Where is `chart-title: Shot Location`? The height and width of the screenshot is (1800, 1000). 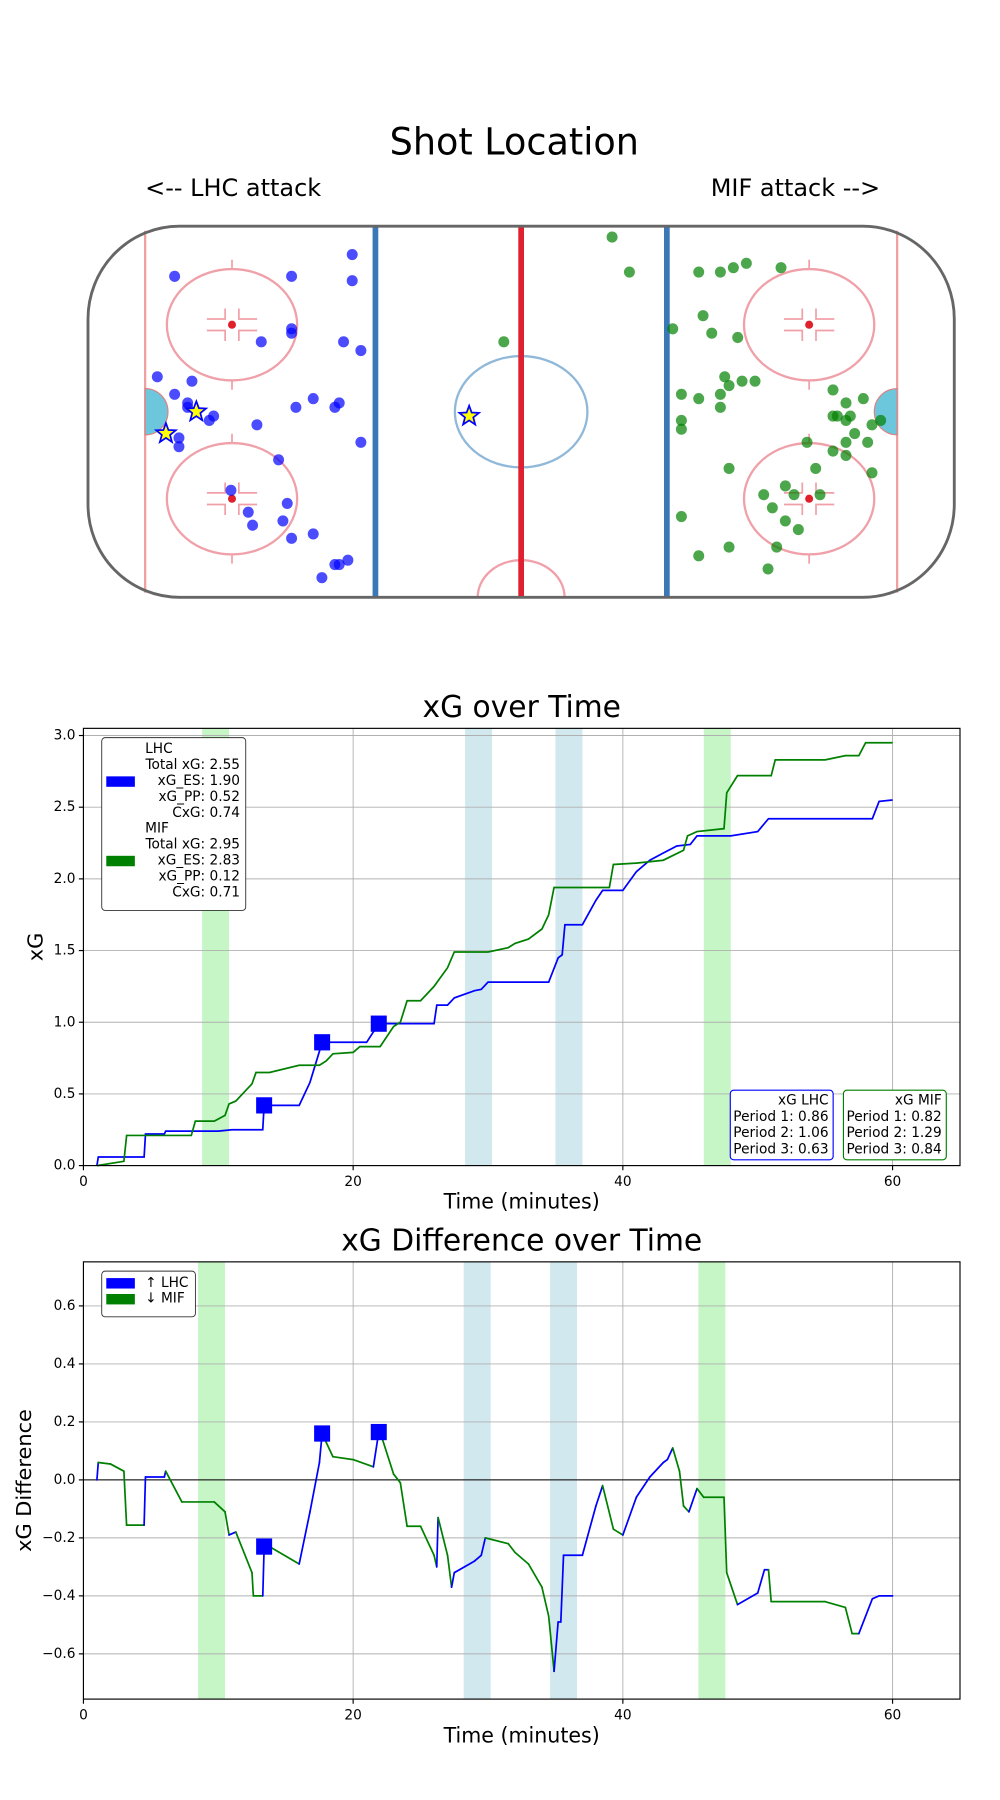 chart-title: Shot Location is located at coordinates (514, 141).